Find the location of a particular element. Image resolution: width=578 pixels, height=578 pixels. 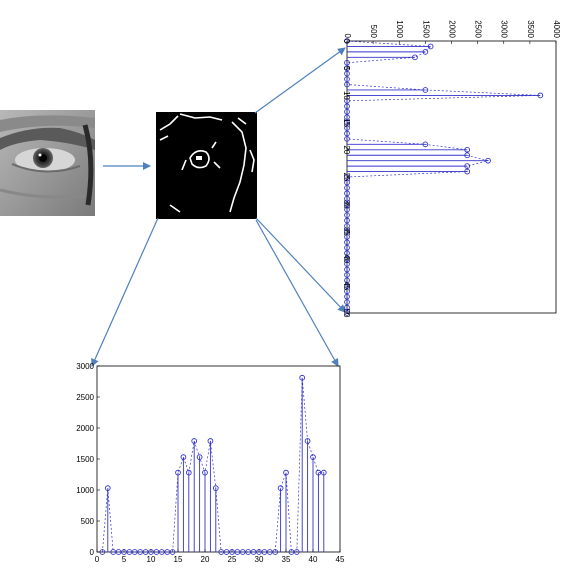

x-tick-label: 5 is located at coordinates (124, 559).